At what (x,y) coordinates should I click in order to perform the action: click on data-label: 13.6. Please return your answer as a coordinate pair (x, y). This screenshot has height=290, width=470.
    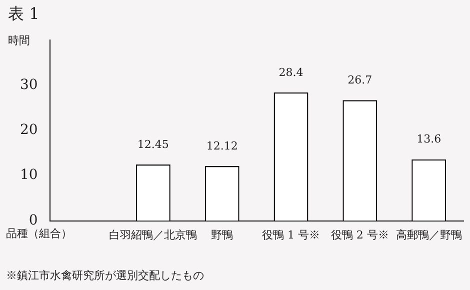
    Looking at the image, I should click on (429, 139).